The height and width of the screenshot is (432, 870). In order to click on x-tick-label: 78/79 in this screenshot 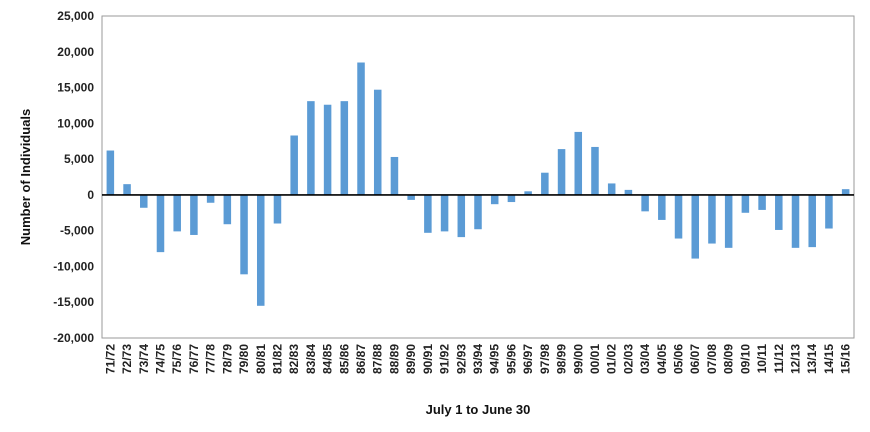, I will do `click(227, 359)`.